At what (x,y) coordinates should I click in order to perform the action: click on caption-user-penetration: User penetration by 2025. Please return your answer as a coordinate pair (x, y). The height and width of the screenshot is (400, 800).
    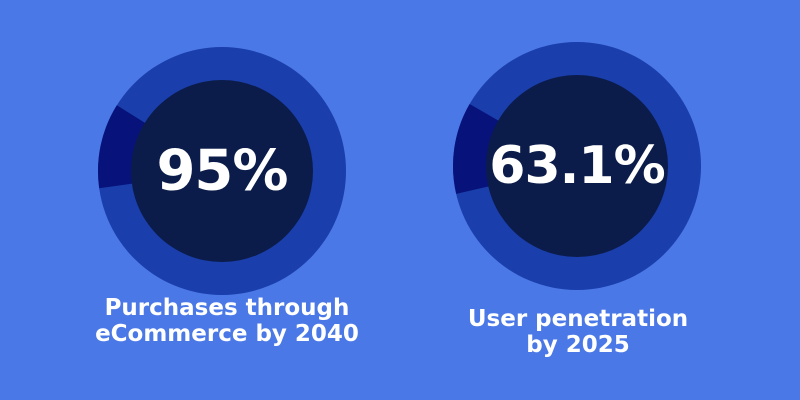
    Looking at the image, I should click on (578, 332).